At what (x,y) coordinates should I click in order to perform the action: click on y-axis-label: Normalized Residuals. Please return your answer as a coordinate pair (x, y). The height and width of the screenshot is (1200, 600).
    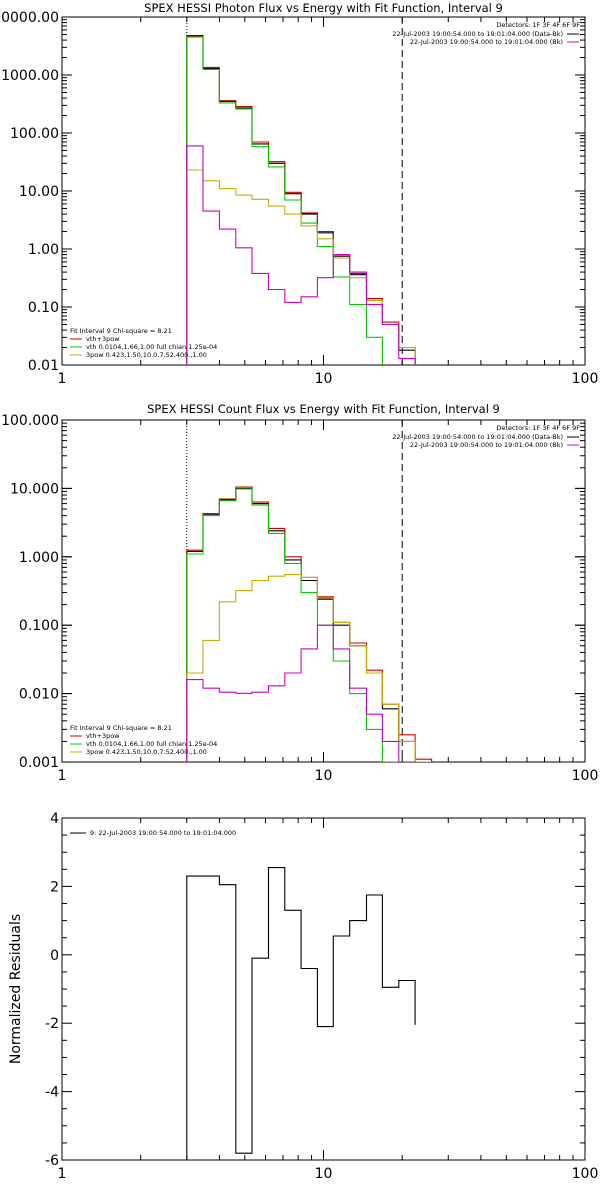
    Looking at the image, I should click on (16, 989).